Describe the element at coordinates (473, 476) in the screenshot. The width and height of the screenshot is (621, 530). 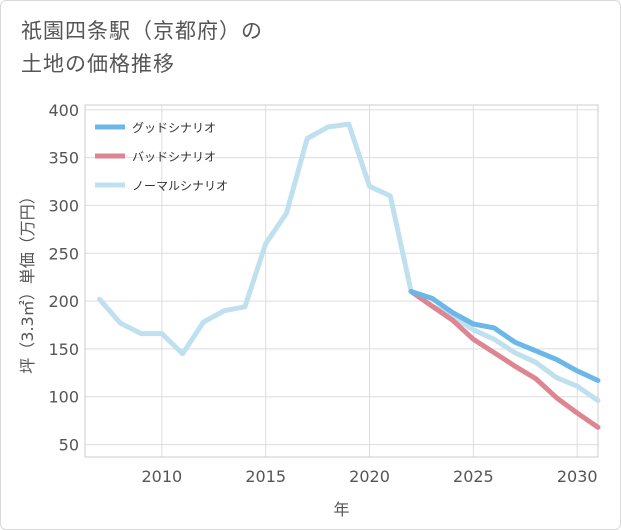
I see `x-tick-label: 2025` at that location.